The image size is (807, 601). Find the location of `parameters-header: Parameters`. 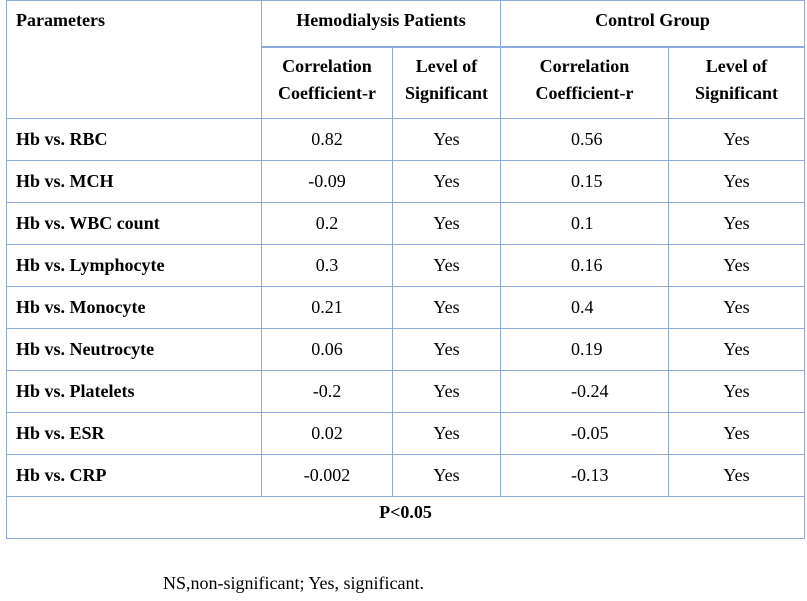

parameters-header: Parameters is located at coordinates (134, 59).